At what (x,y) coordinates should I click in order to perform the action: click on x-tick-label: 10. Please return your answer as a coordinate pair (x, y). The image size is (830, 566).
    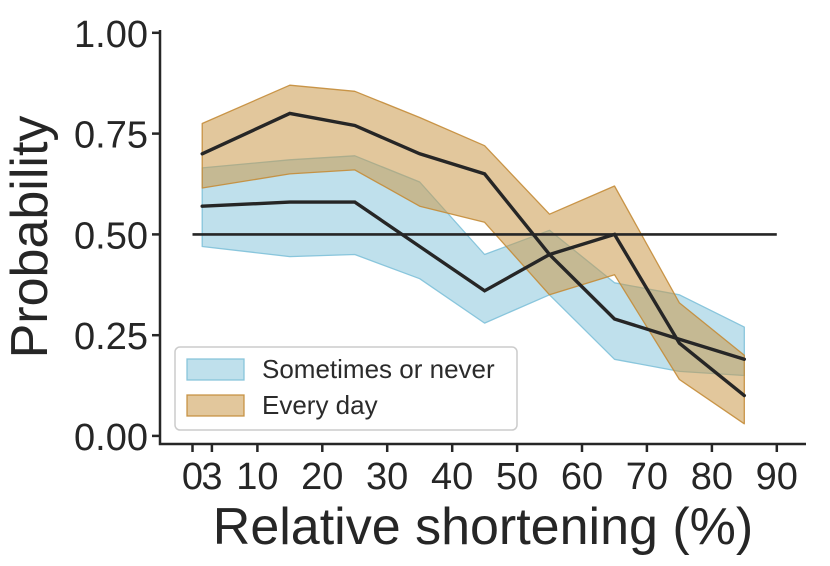
    Looking at the image, I should click on (257, 477).